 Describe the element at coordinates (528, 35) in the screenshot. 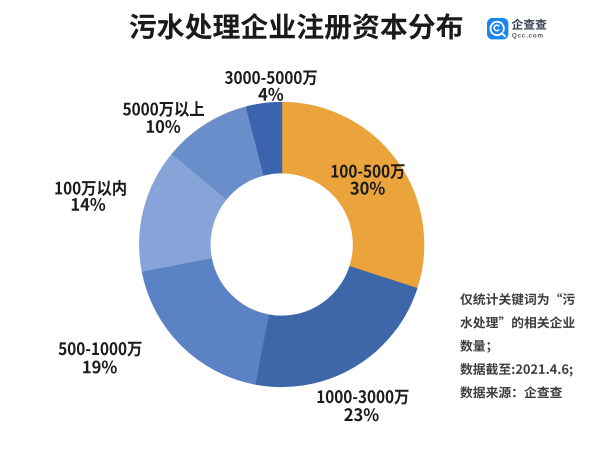

I see `svg-text: Qcc.com` at that location.